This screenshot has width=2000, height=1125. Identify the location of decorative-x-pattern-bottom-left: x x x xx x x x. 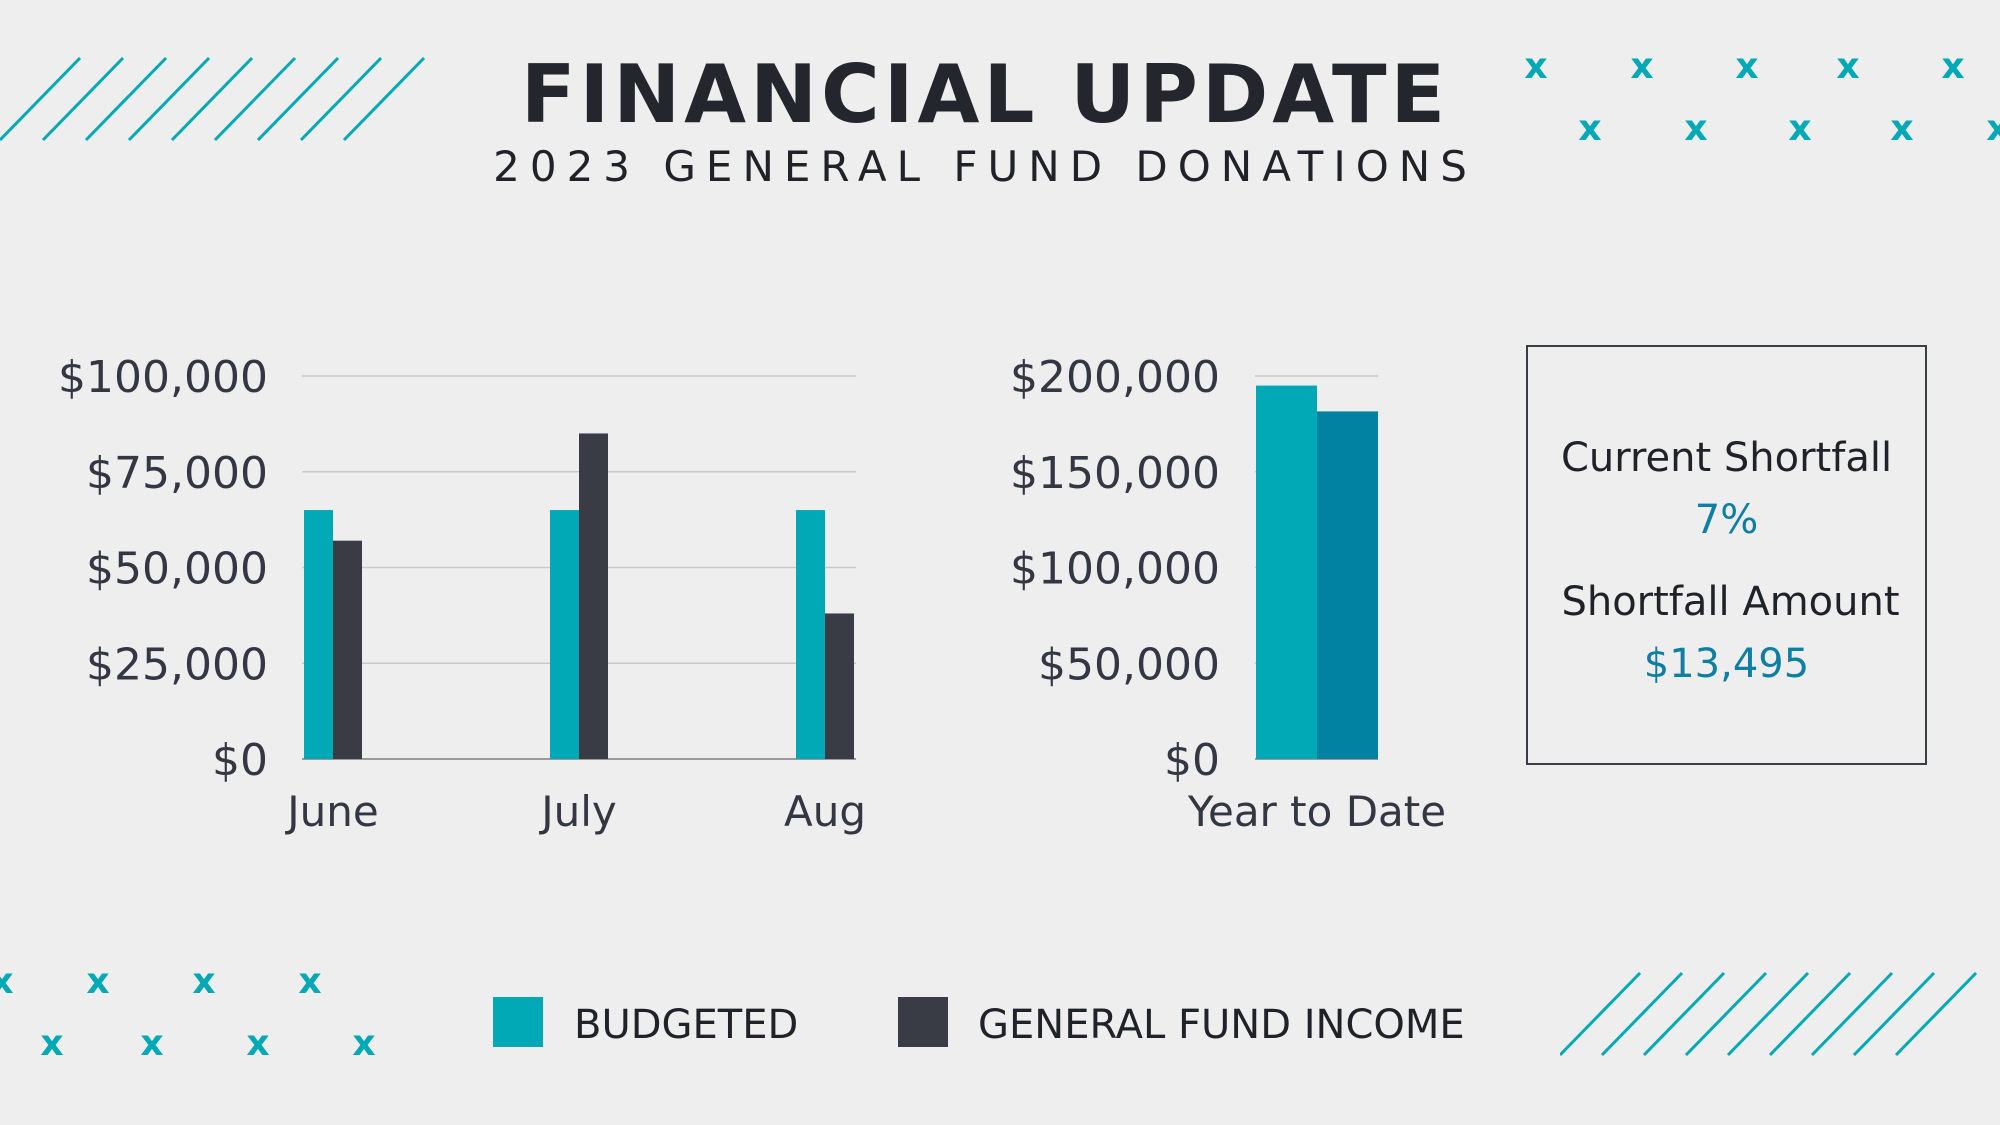
(188, 1012).